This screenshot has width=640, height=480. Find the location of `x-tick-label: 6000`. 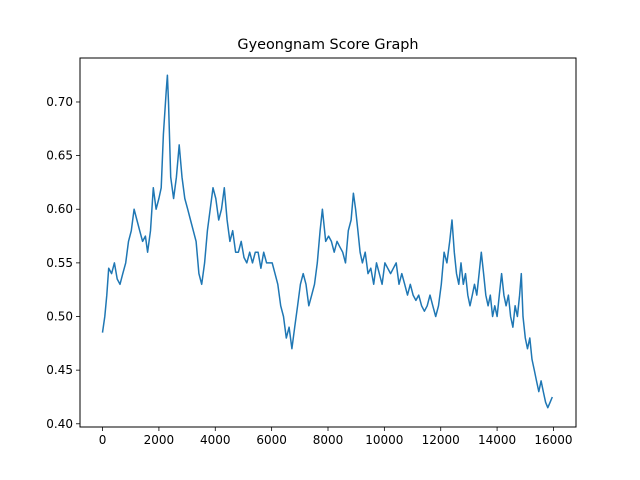

x-tick-label: 6000 is located at coordinates (271, 440).